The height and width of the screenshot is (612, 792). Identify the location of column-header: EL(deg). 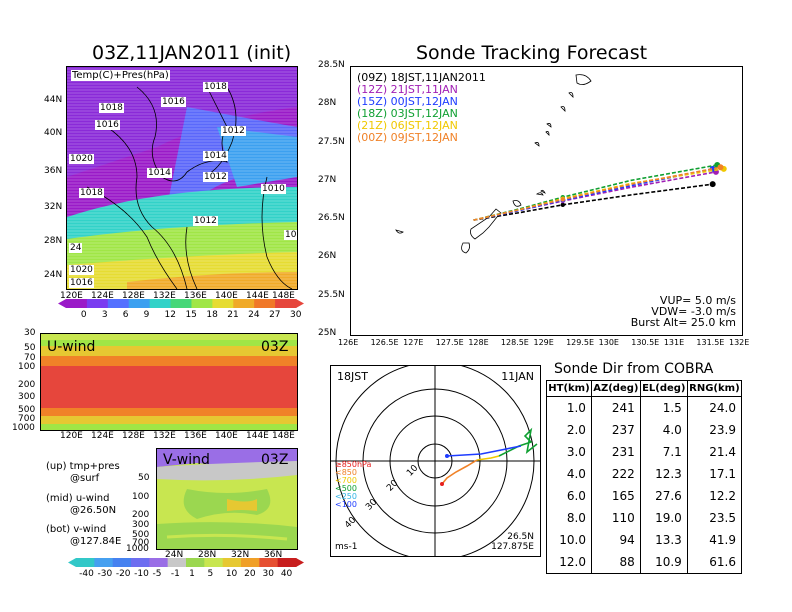
(663, 388).